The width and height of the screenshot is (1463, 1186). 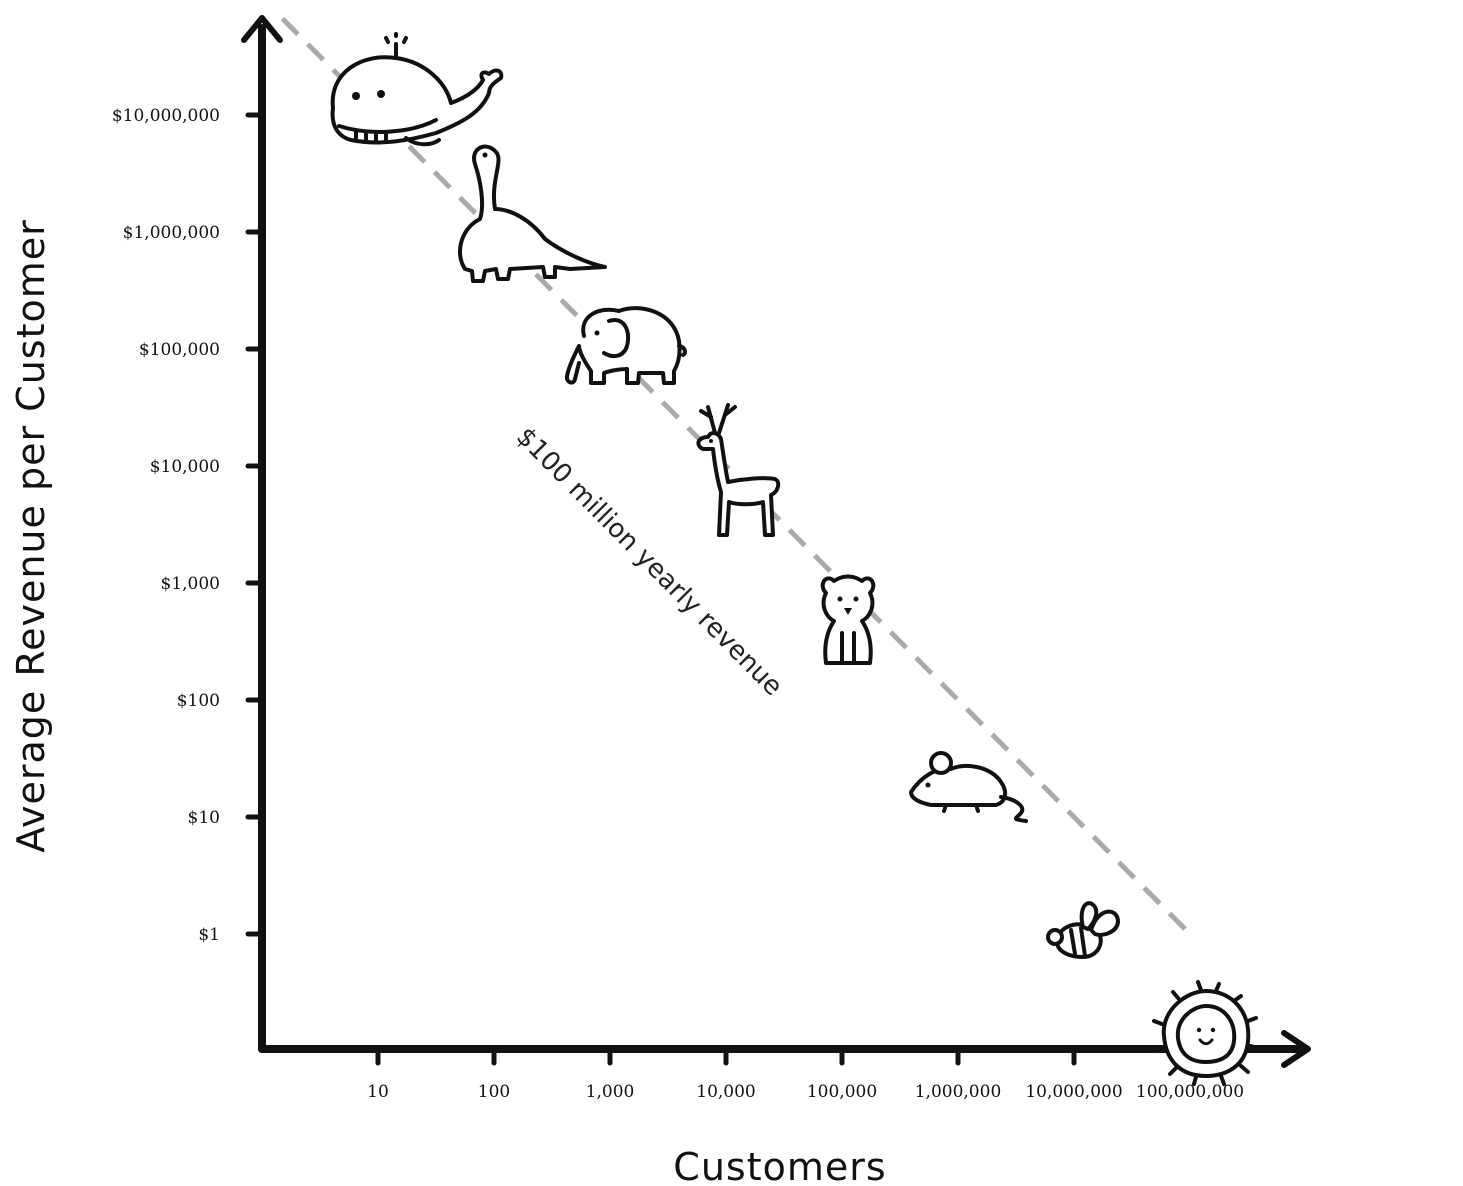 What do you see at coordinates (779, 1165) in the screenshot?
I see `x-axis-label: Customers` at bounding box center [779, 1165].